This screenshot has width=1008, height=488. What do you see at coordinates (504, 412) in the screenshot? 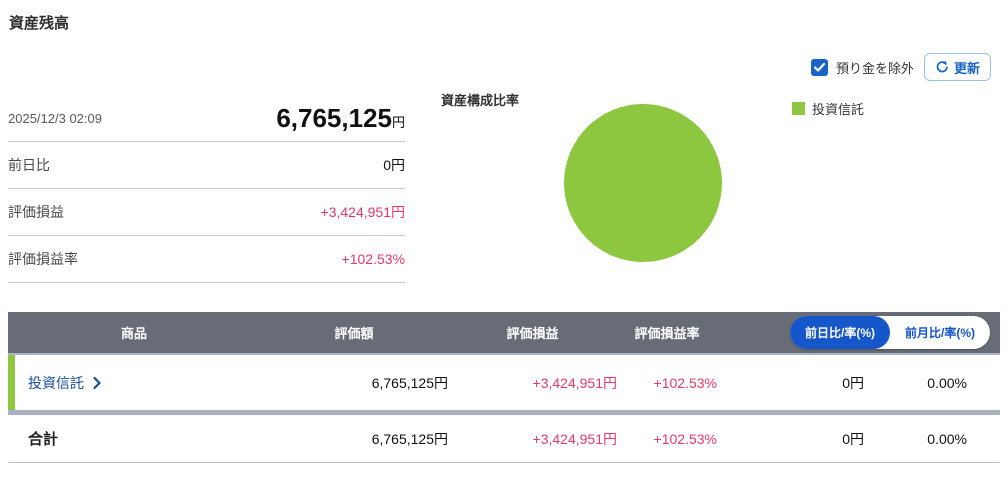
I see `table-separator` at bounding box center [504, 412].